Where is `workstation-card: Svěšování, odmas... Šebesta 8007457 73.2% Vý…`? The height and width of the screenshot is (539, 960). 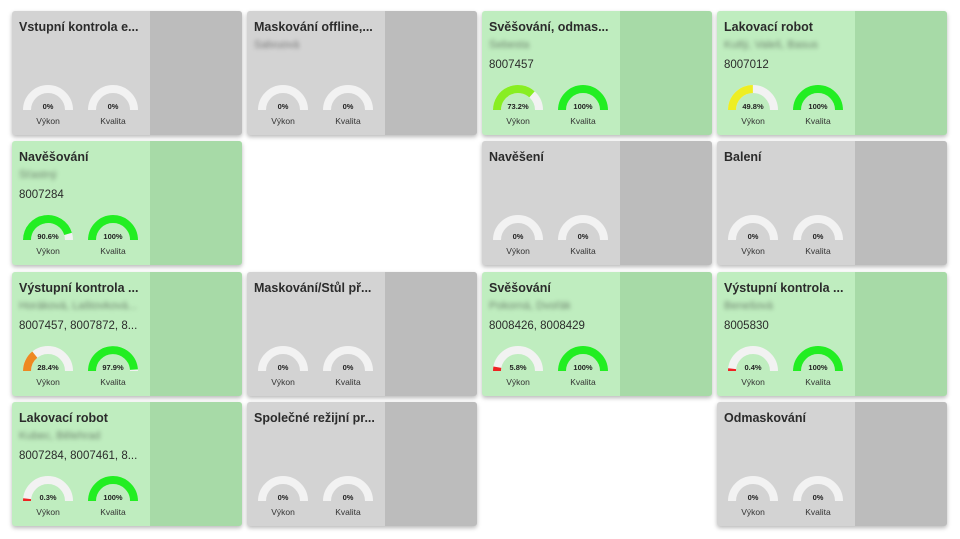
workstation-card: Svěšování, odmas... Šebesta 8007457 73.2% Vý… is located at coordinates (597, 73).